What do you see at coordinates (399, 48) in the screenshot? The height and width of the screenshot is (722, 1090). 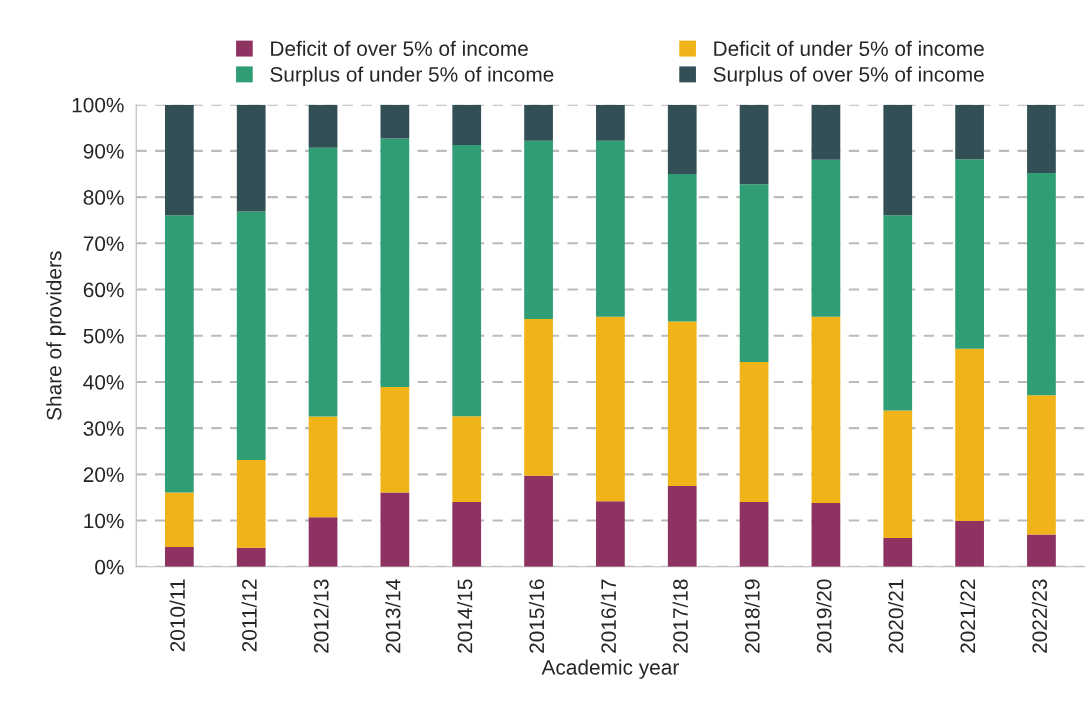 I see `legend-label: Deficit of over 5% of income` at bounding box center [399, 48].